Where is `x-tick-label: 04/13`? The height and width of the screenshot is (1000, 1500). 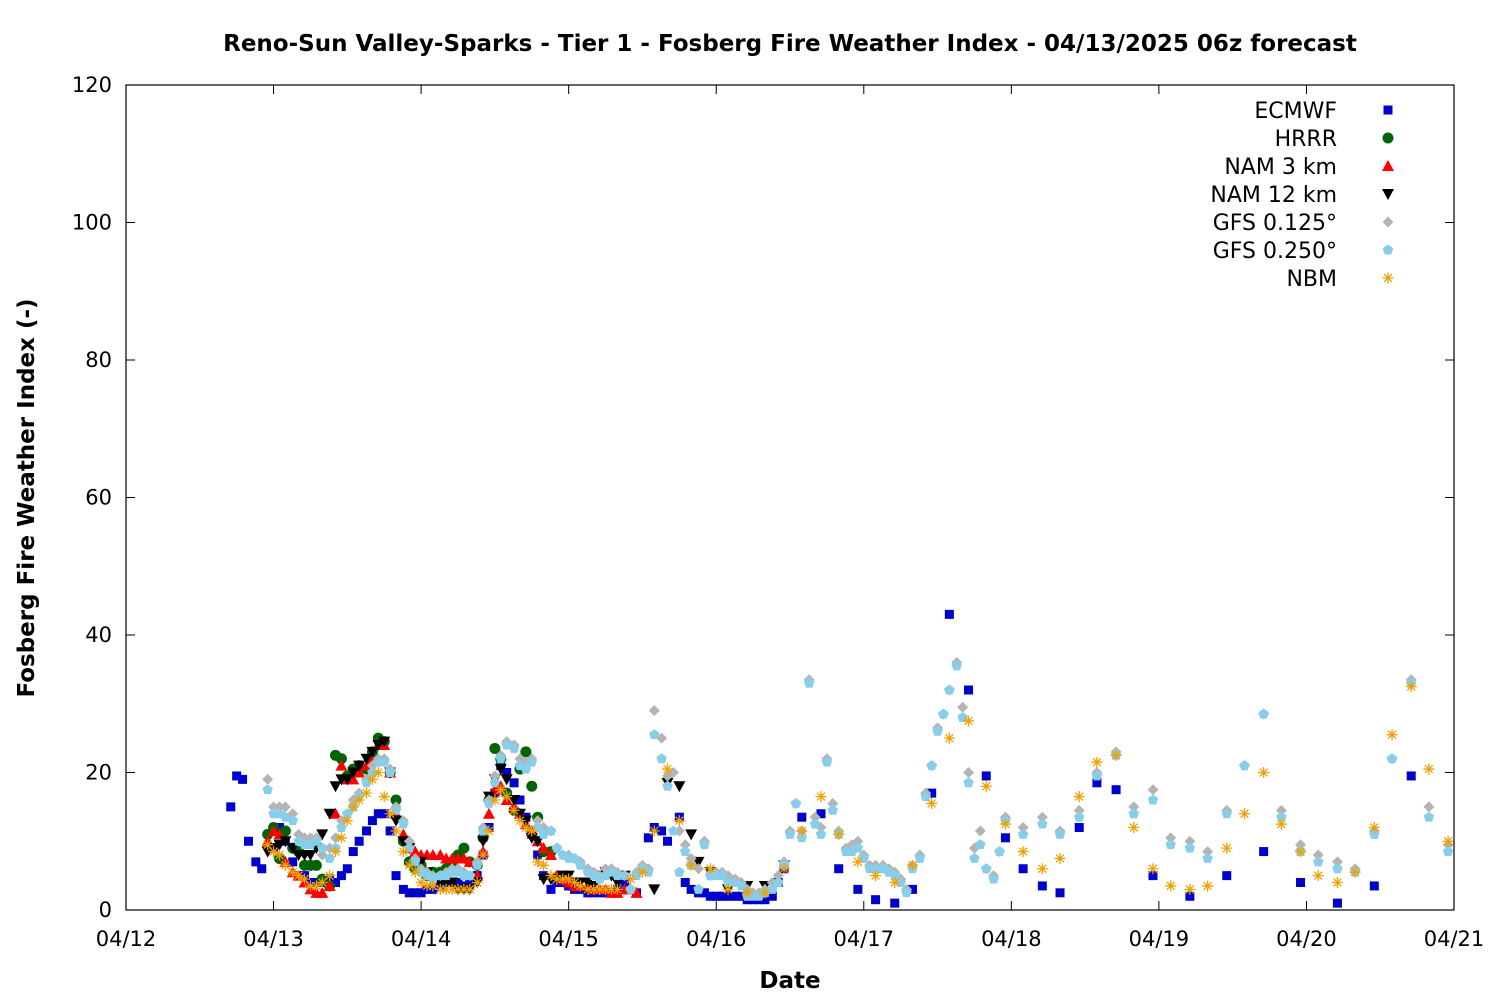
x-tick-label: 04/13 is located at coordinates (273, 939).